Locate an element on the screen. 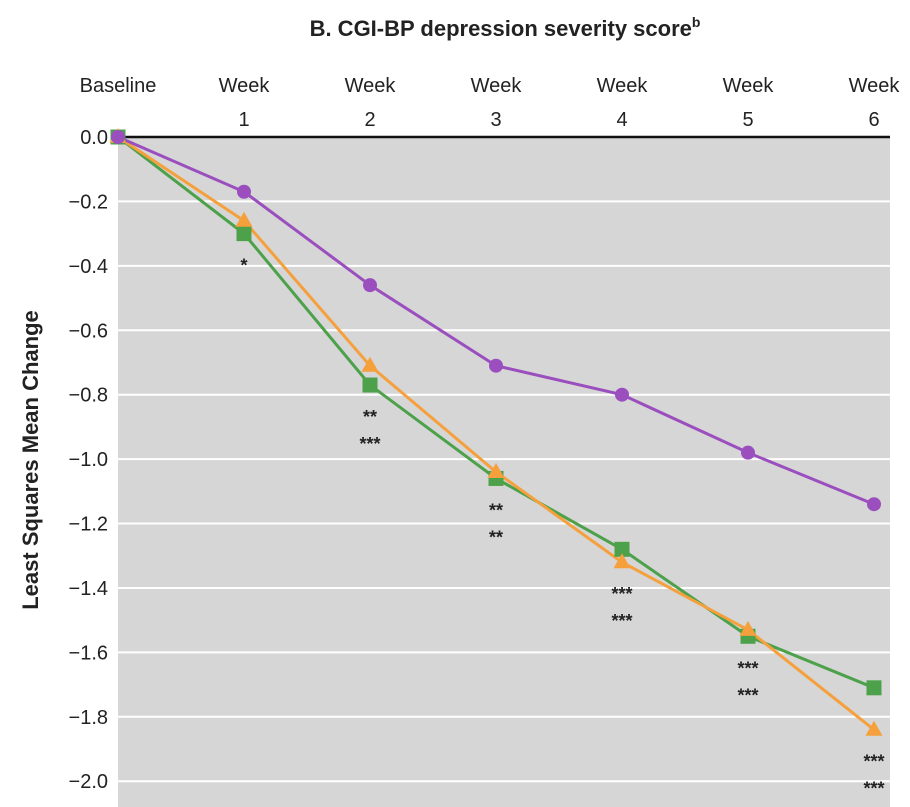  y-tick-label: −1.4 is located at coordinates (88, 589).